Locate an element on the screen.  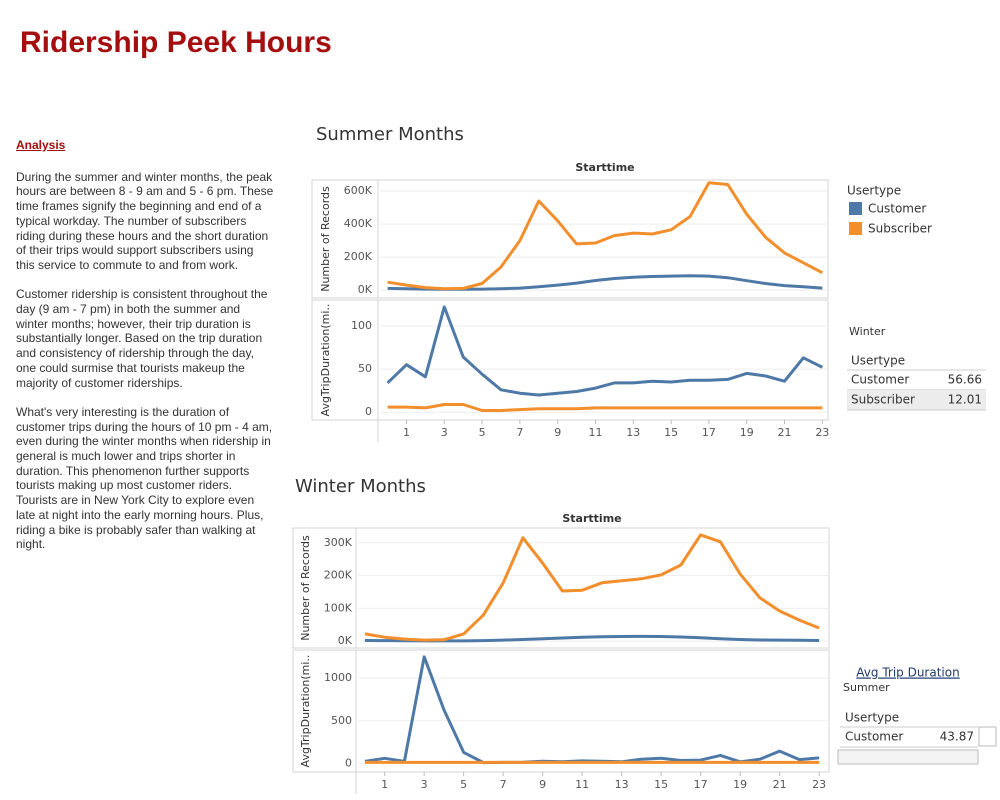
table-title: Summer is located at coordinates (866, 687).